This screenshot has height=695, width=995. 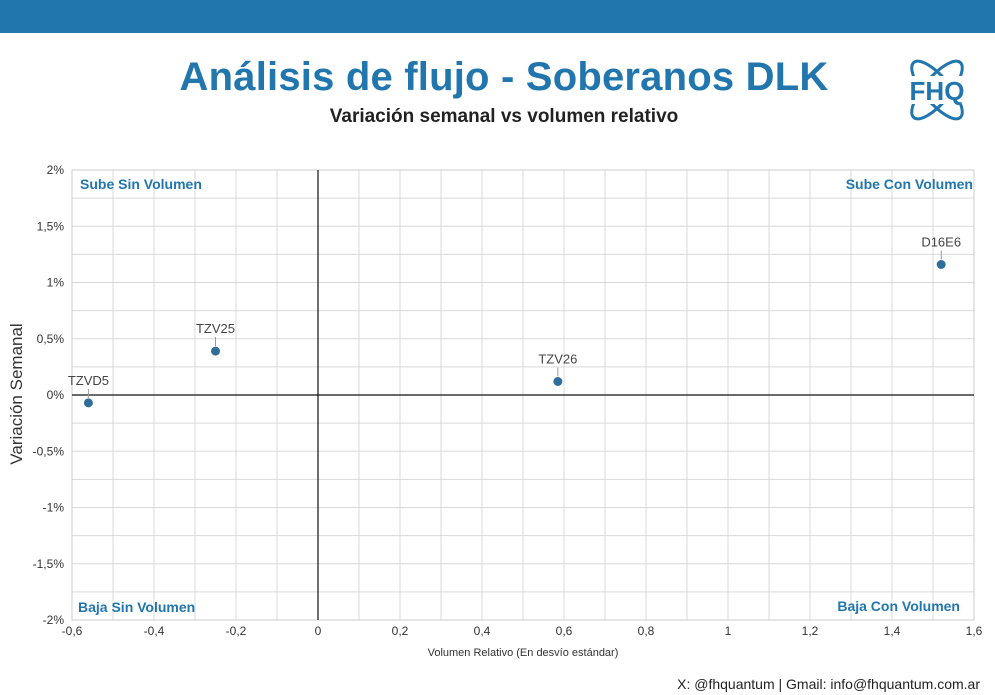 I want to click on y-tick-label: -0,5%, so click(x=49, y=451).